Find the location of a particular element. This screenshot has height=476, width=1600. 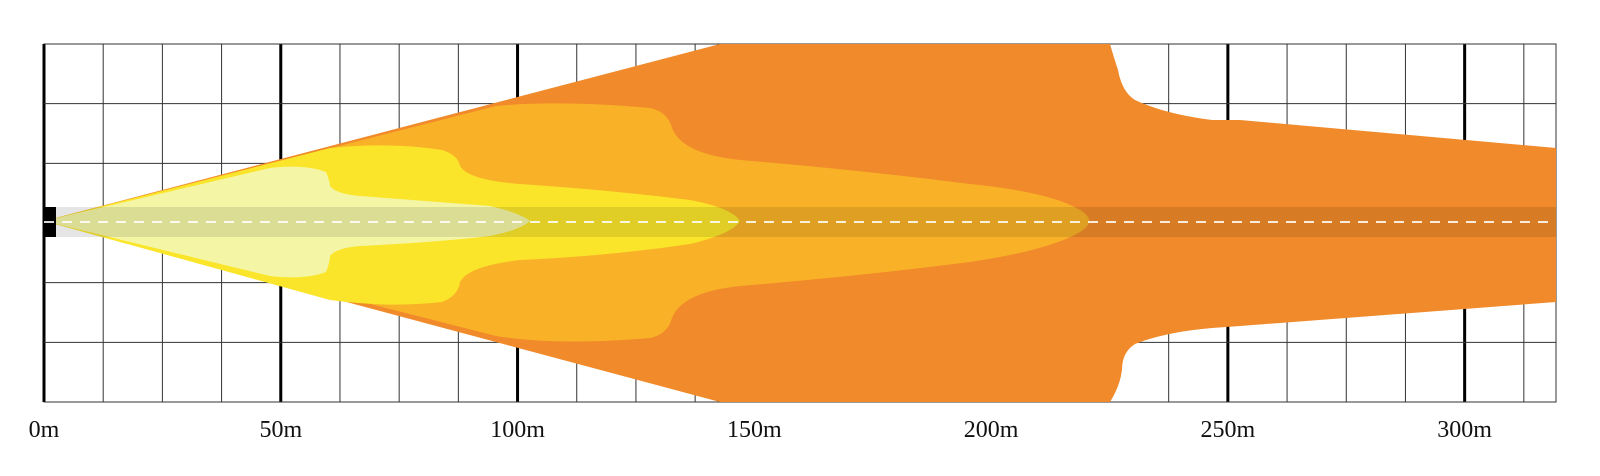

x-tick-label: 200m is located at coordinates (991, 430).